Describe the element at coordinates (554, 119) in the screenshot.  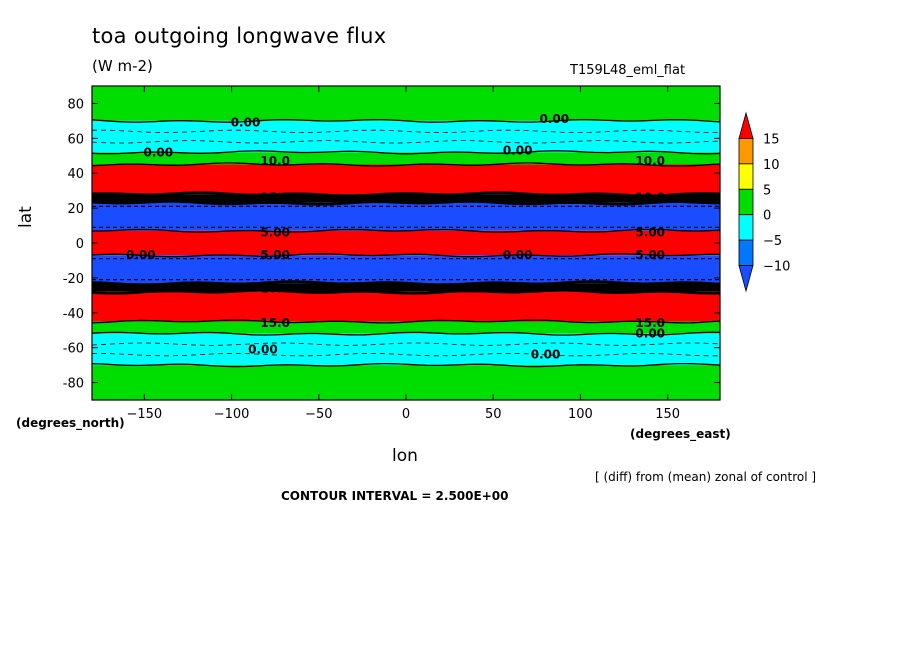
I see `contour-label-1: 0.00` at that location.